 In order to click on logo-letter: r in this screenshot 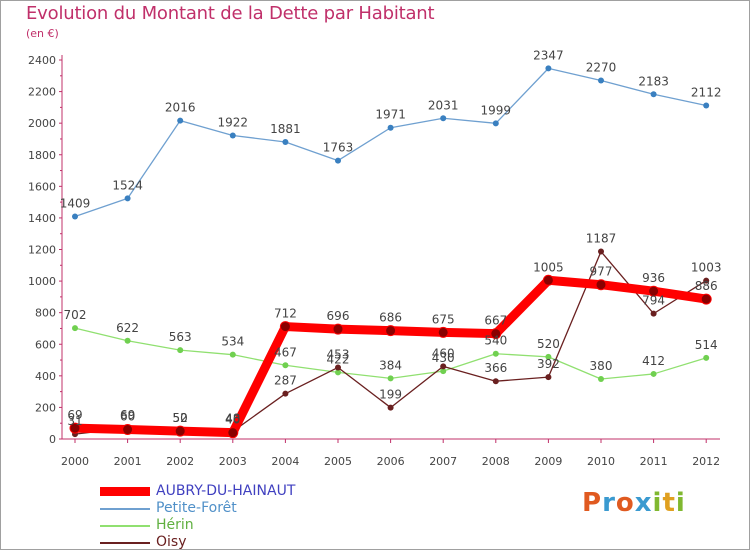, I will do `click(609, 503)`.